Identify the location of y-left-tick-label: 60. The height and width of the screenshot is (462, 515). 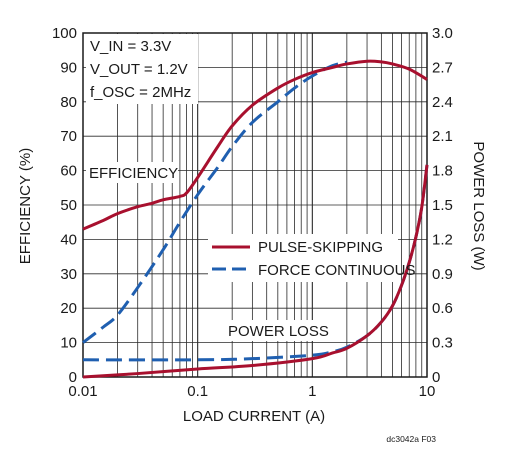
(68, 171).